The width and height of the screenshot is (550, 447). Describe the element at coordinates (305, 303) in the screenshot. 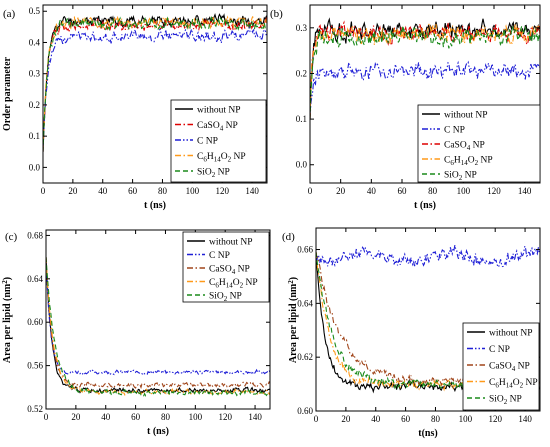

I see `y-tick-label: 0.64` at that location.